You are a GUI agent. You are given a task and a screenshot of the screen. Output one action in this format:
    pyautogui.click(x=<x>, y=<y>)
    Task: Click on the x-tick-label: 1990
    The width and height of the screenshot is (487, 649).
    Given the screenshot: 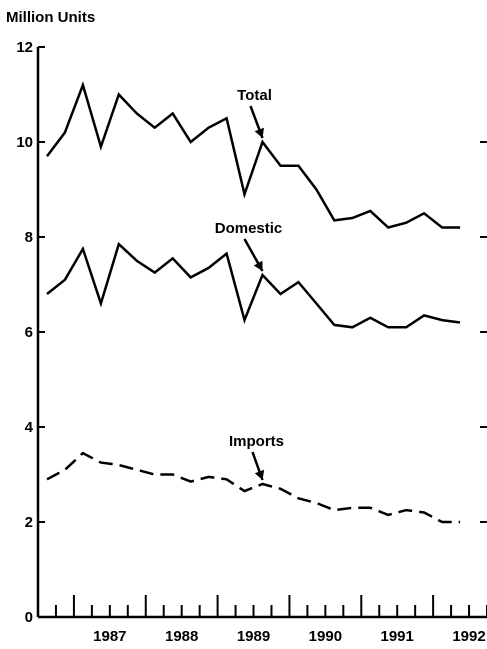 What is the action you would take?
    pyautogui.click(x=325, y=636)
    